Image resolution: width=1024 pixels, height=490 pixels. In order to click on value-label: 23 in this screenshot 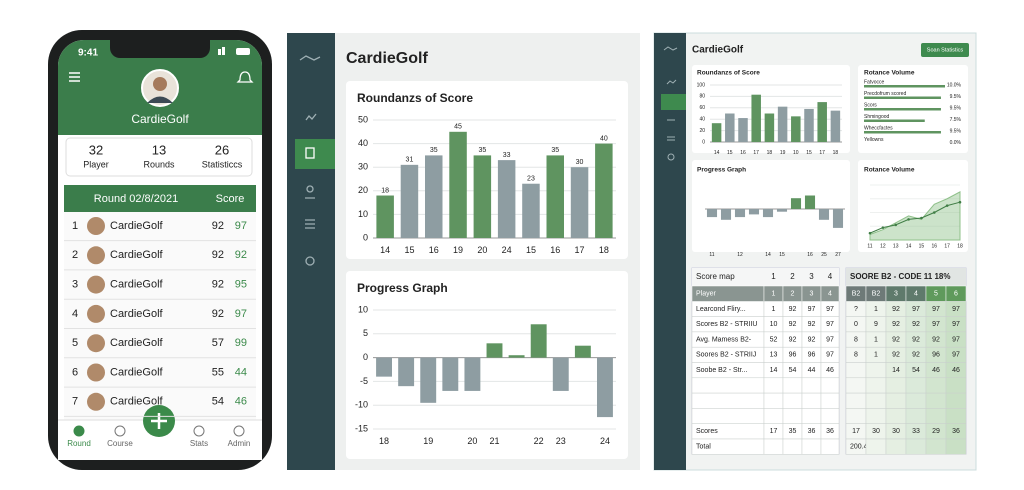, I will do `click(531, 179)`.